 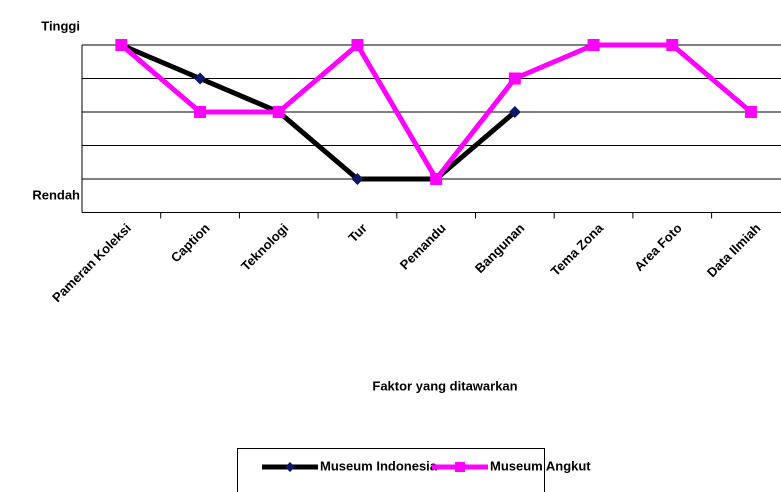 What do you see at coordinates (379, 465) in the screenshot?
I see `legend-label: Museum Indonesia` at bounding box center [379, 465].